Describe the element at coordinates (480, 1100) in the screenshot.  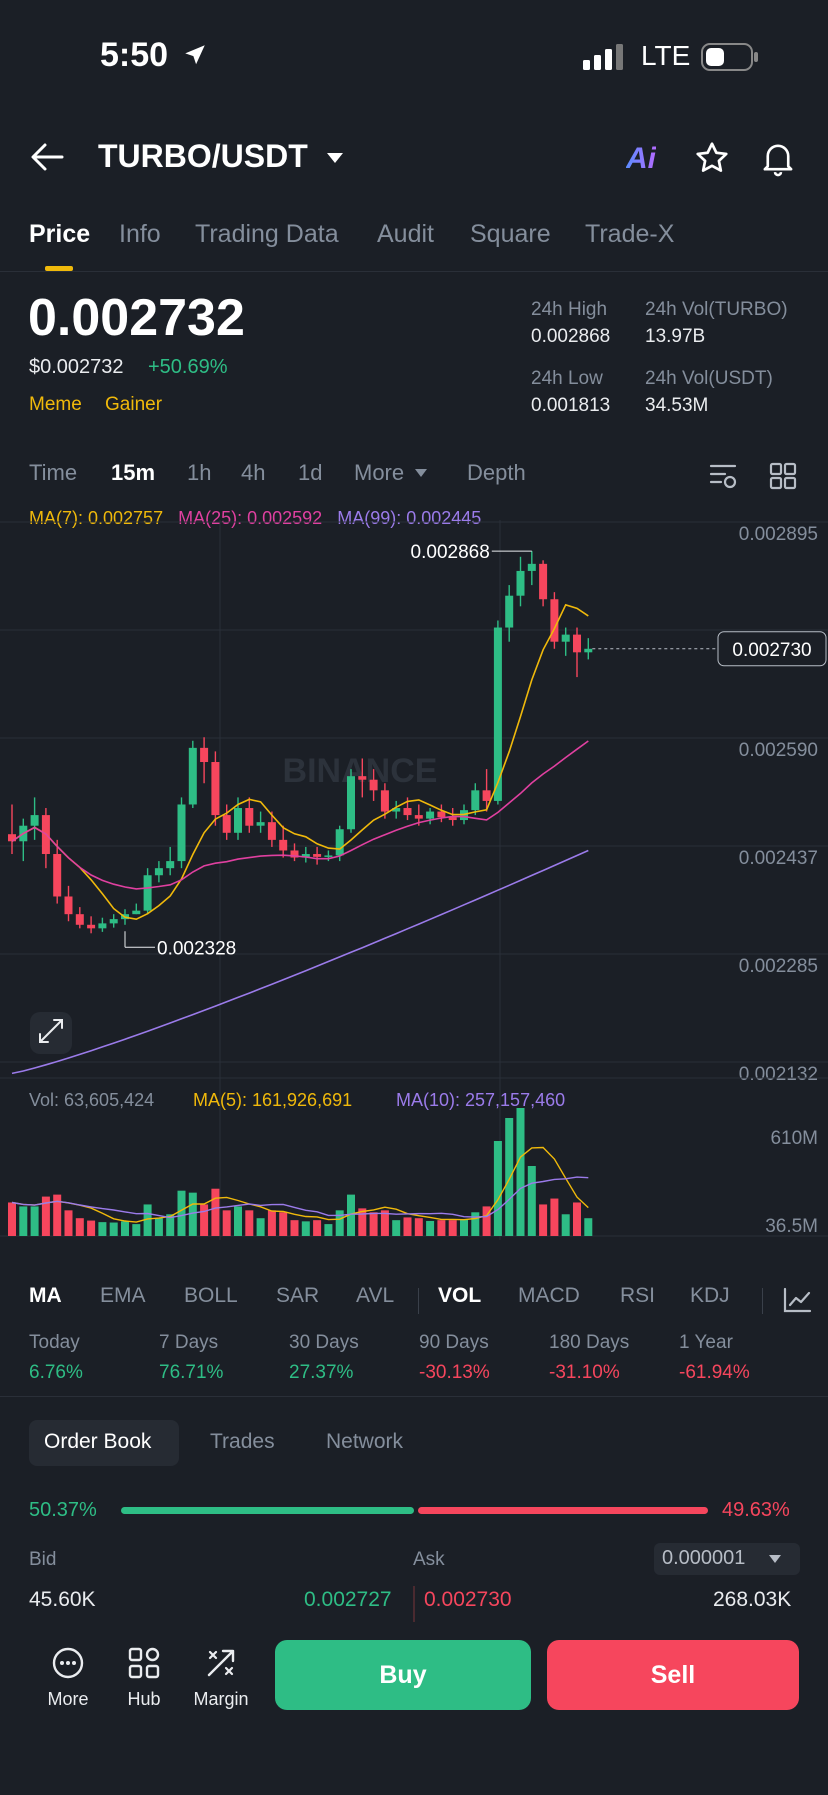
I see `volume-ma10-label: MA(10): 257,157,460` at that location.